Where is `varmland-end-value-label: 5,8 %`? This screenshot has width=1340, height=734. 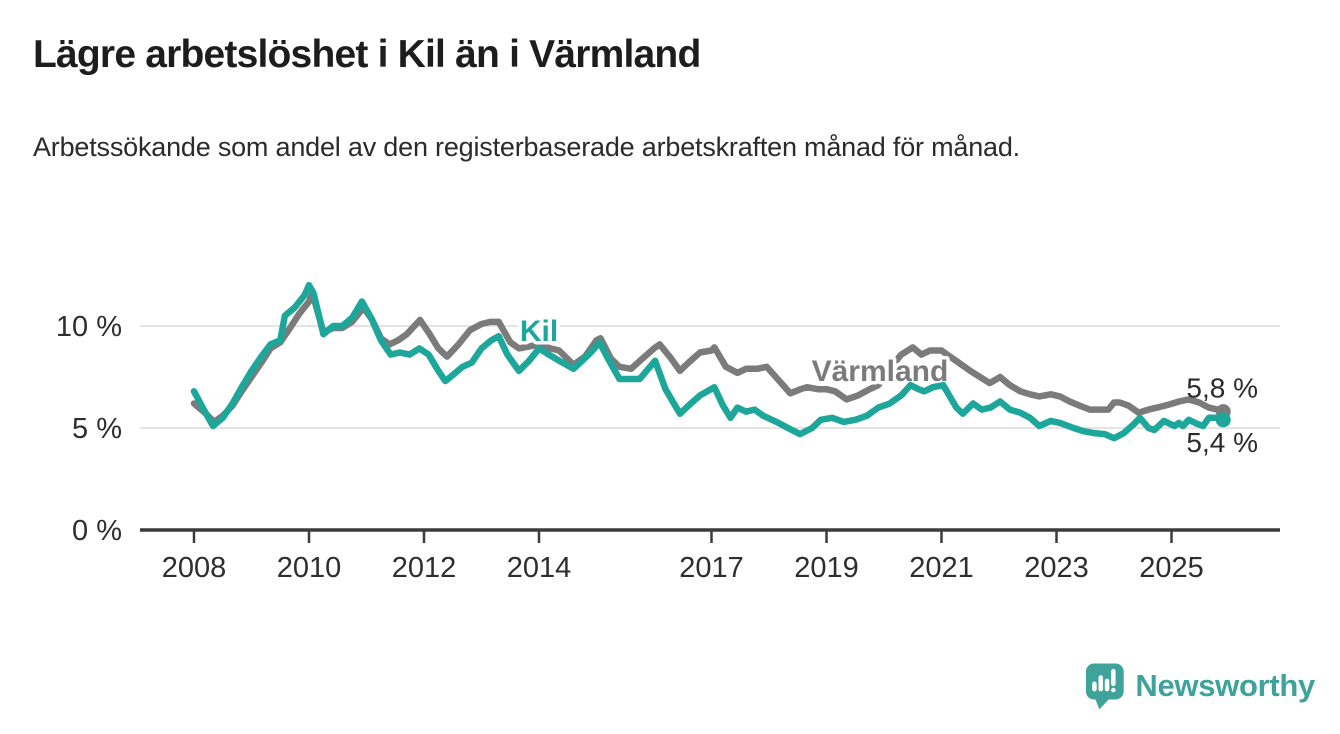 varmland-end-value-label: 5,8 % is located at coordinates (1222, 388).